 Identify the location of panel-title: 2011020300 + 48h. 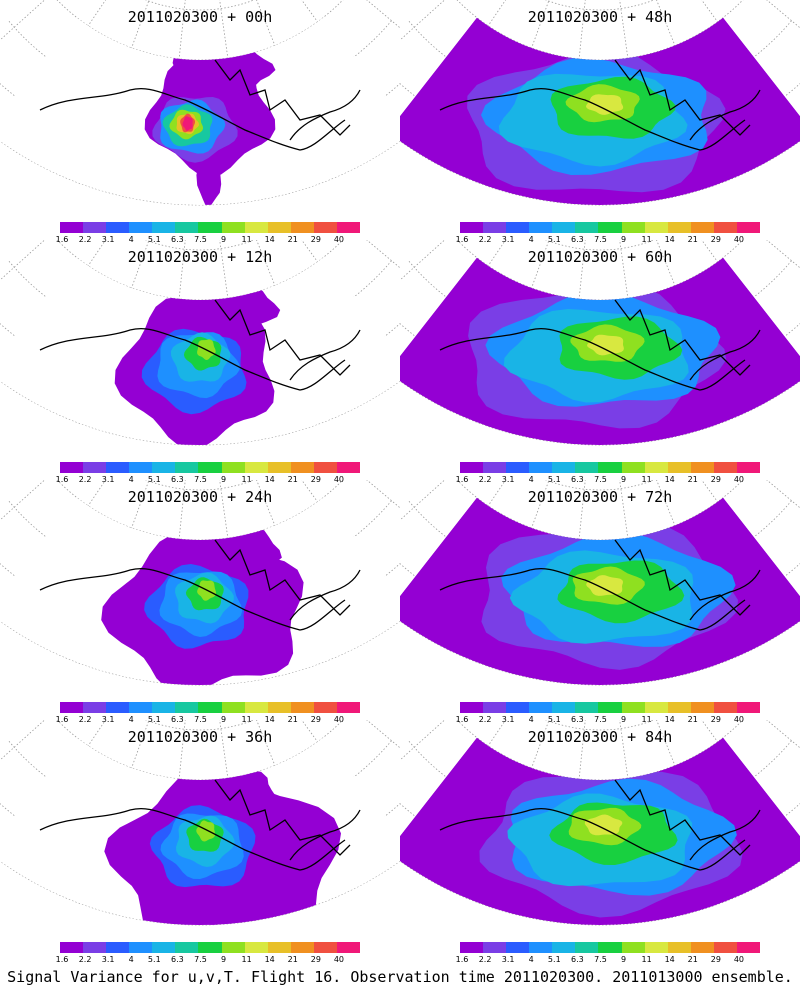
(600, 17).